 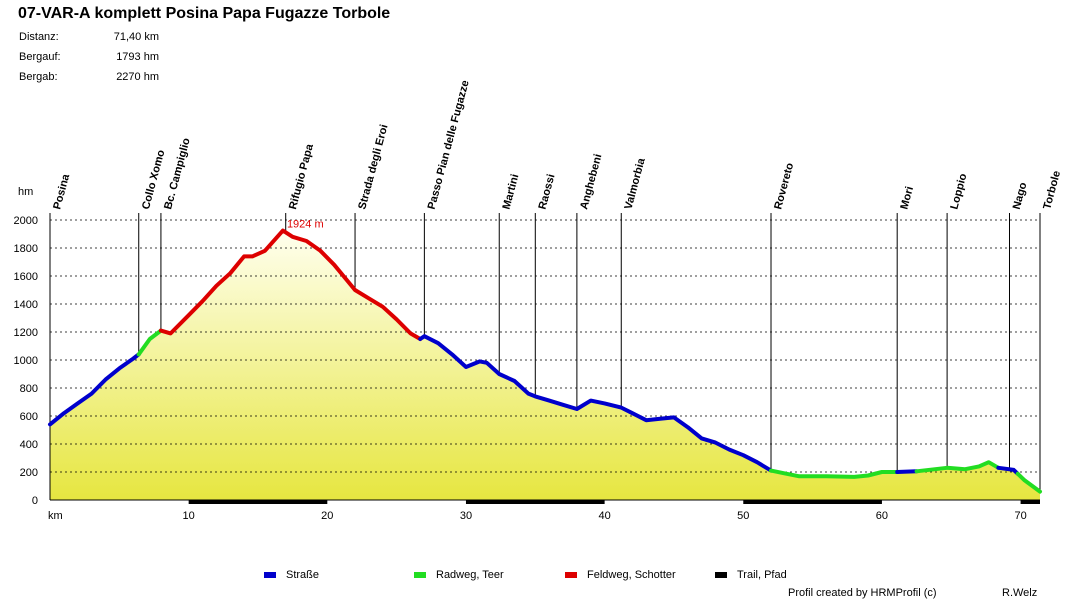 I want to click on ascent-label: Bergauf:, so click(x=40, y=57).